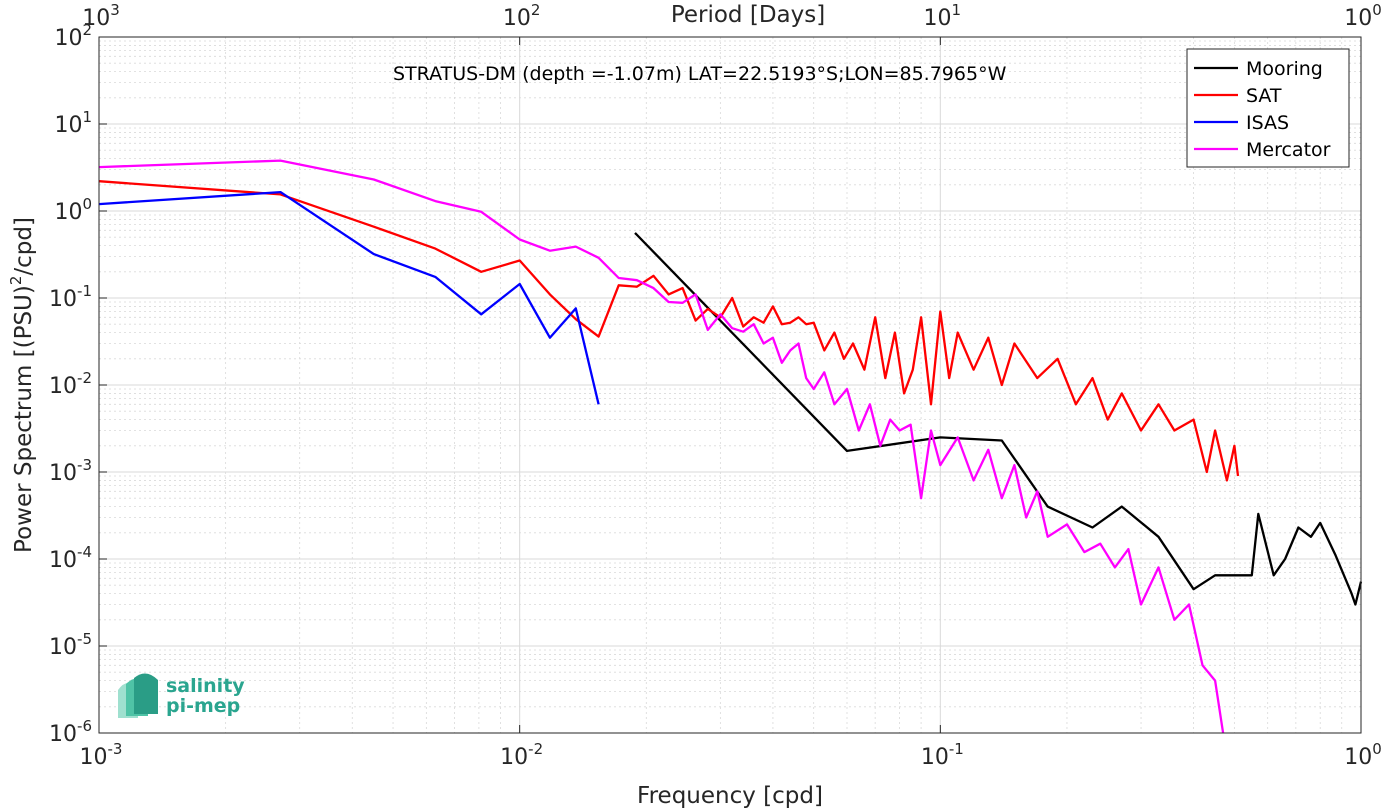 The width and height of the screenshot is (1383, 809). Describe the element at coordinates (1264, 96) in the screenshot. I see `legend-label-sat: SAT` at that location.